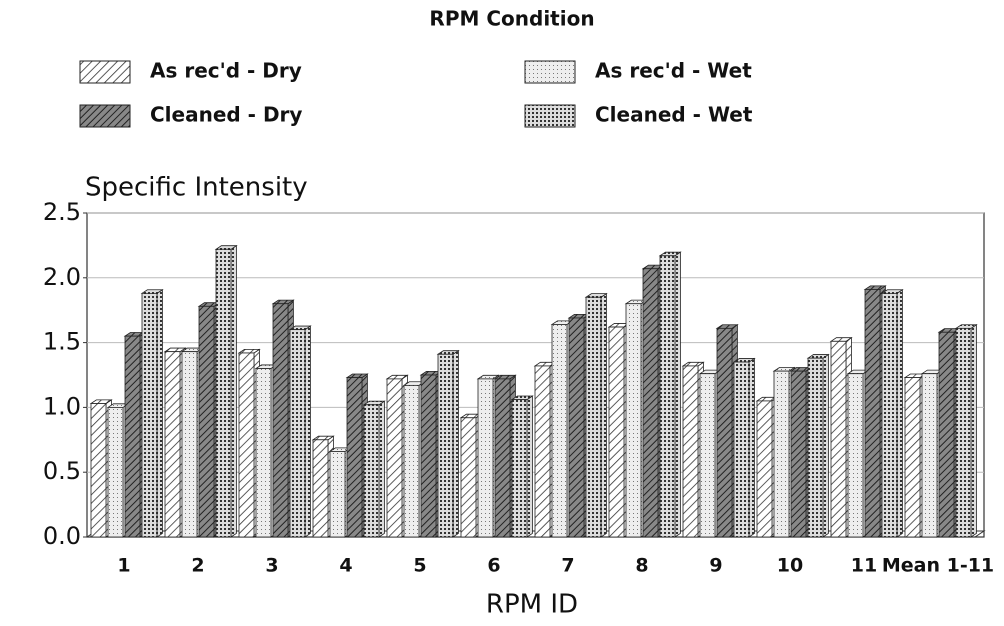 The width and height of the screenshot is (1004, 626). Describe the element at coordinates (123, 566) in the screenshot. I see `x-tick-label: 1` at that location.